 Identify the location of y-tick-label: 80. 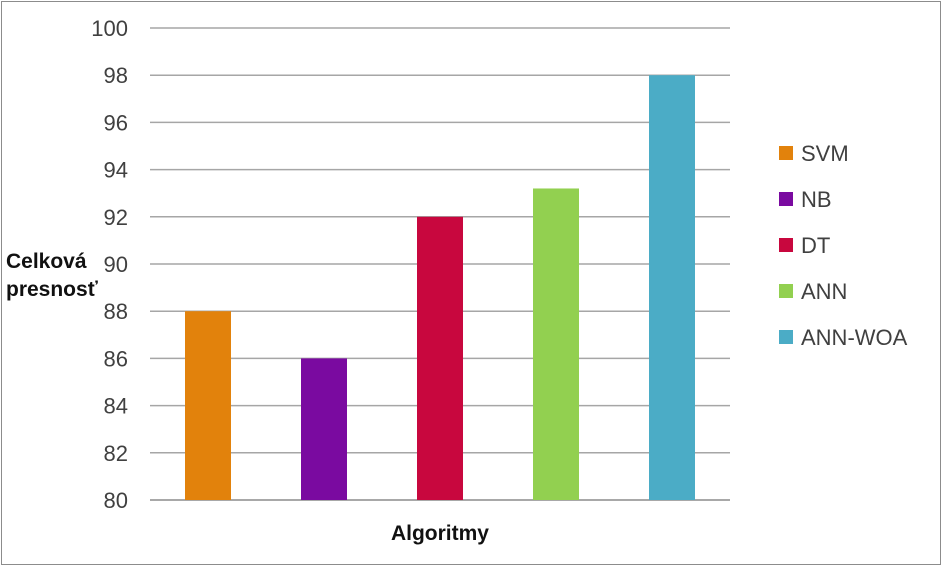
(116, 500).